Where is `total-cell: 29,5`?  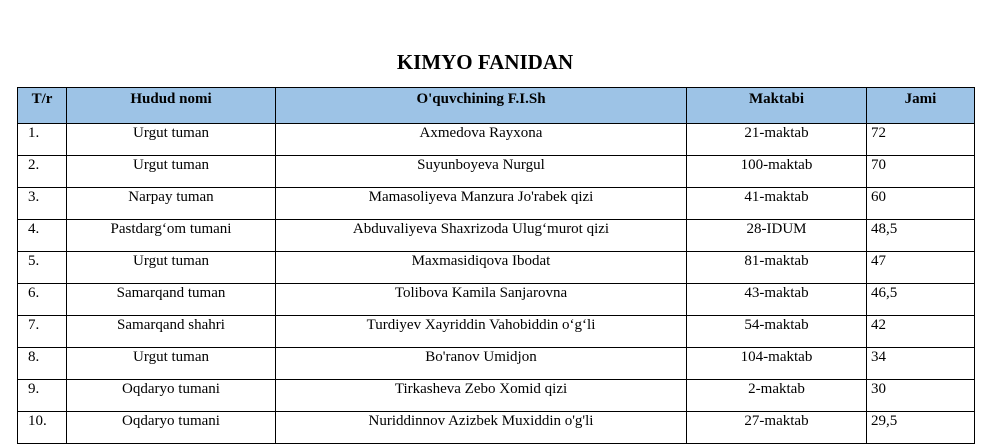 total-cell: 29,5 is located at coordinates (920, 427).